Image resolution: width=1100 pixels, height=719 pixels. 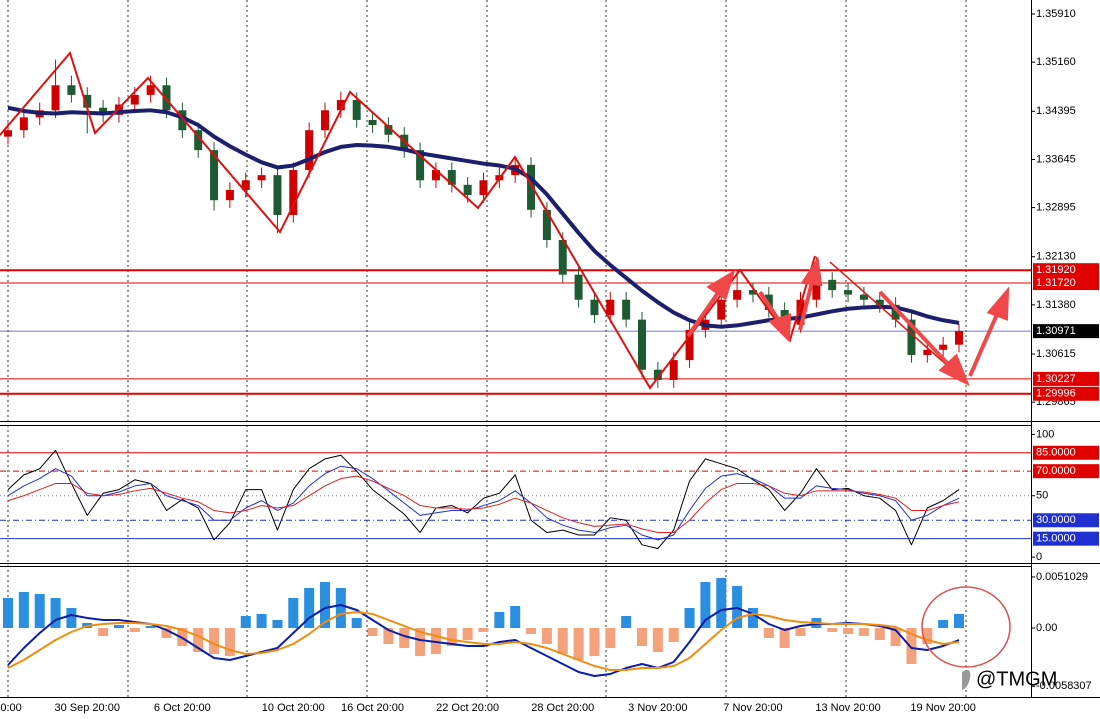 What do you see at coordinates (1056, 331) in the screenshot?
I see `level-label: 1.30971` at bounding box center [1056, 331].